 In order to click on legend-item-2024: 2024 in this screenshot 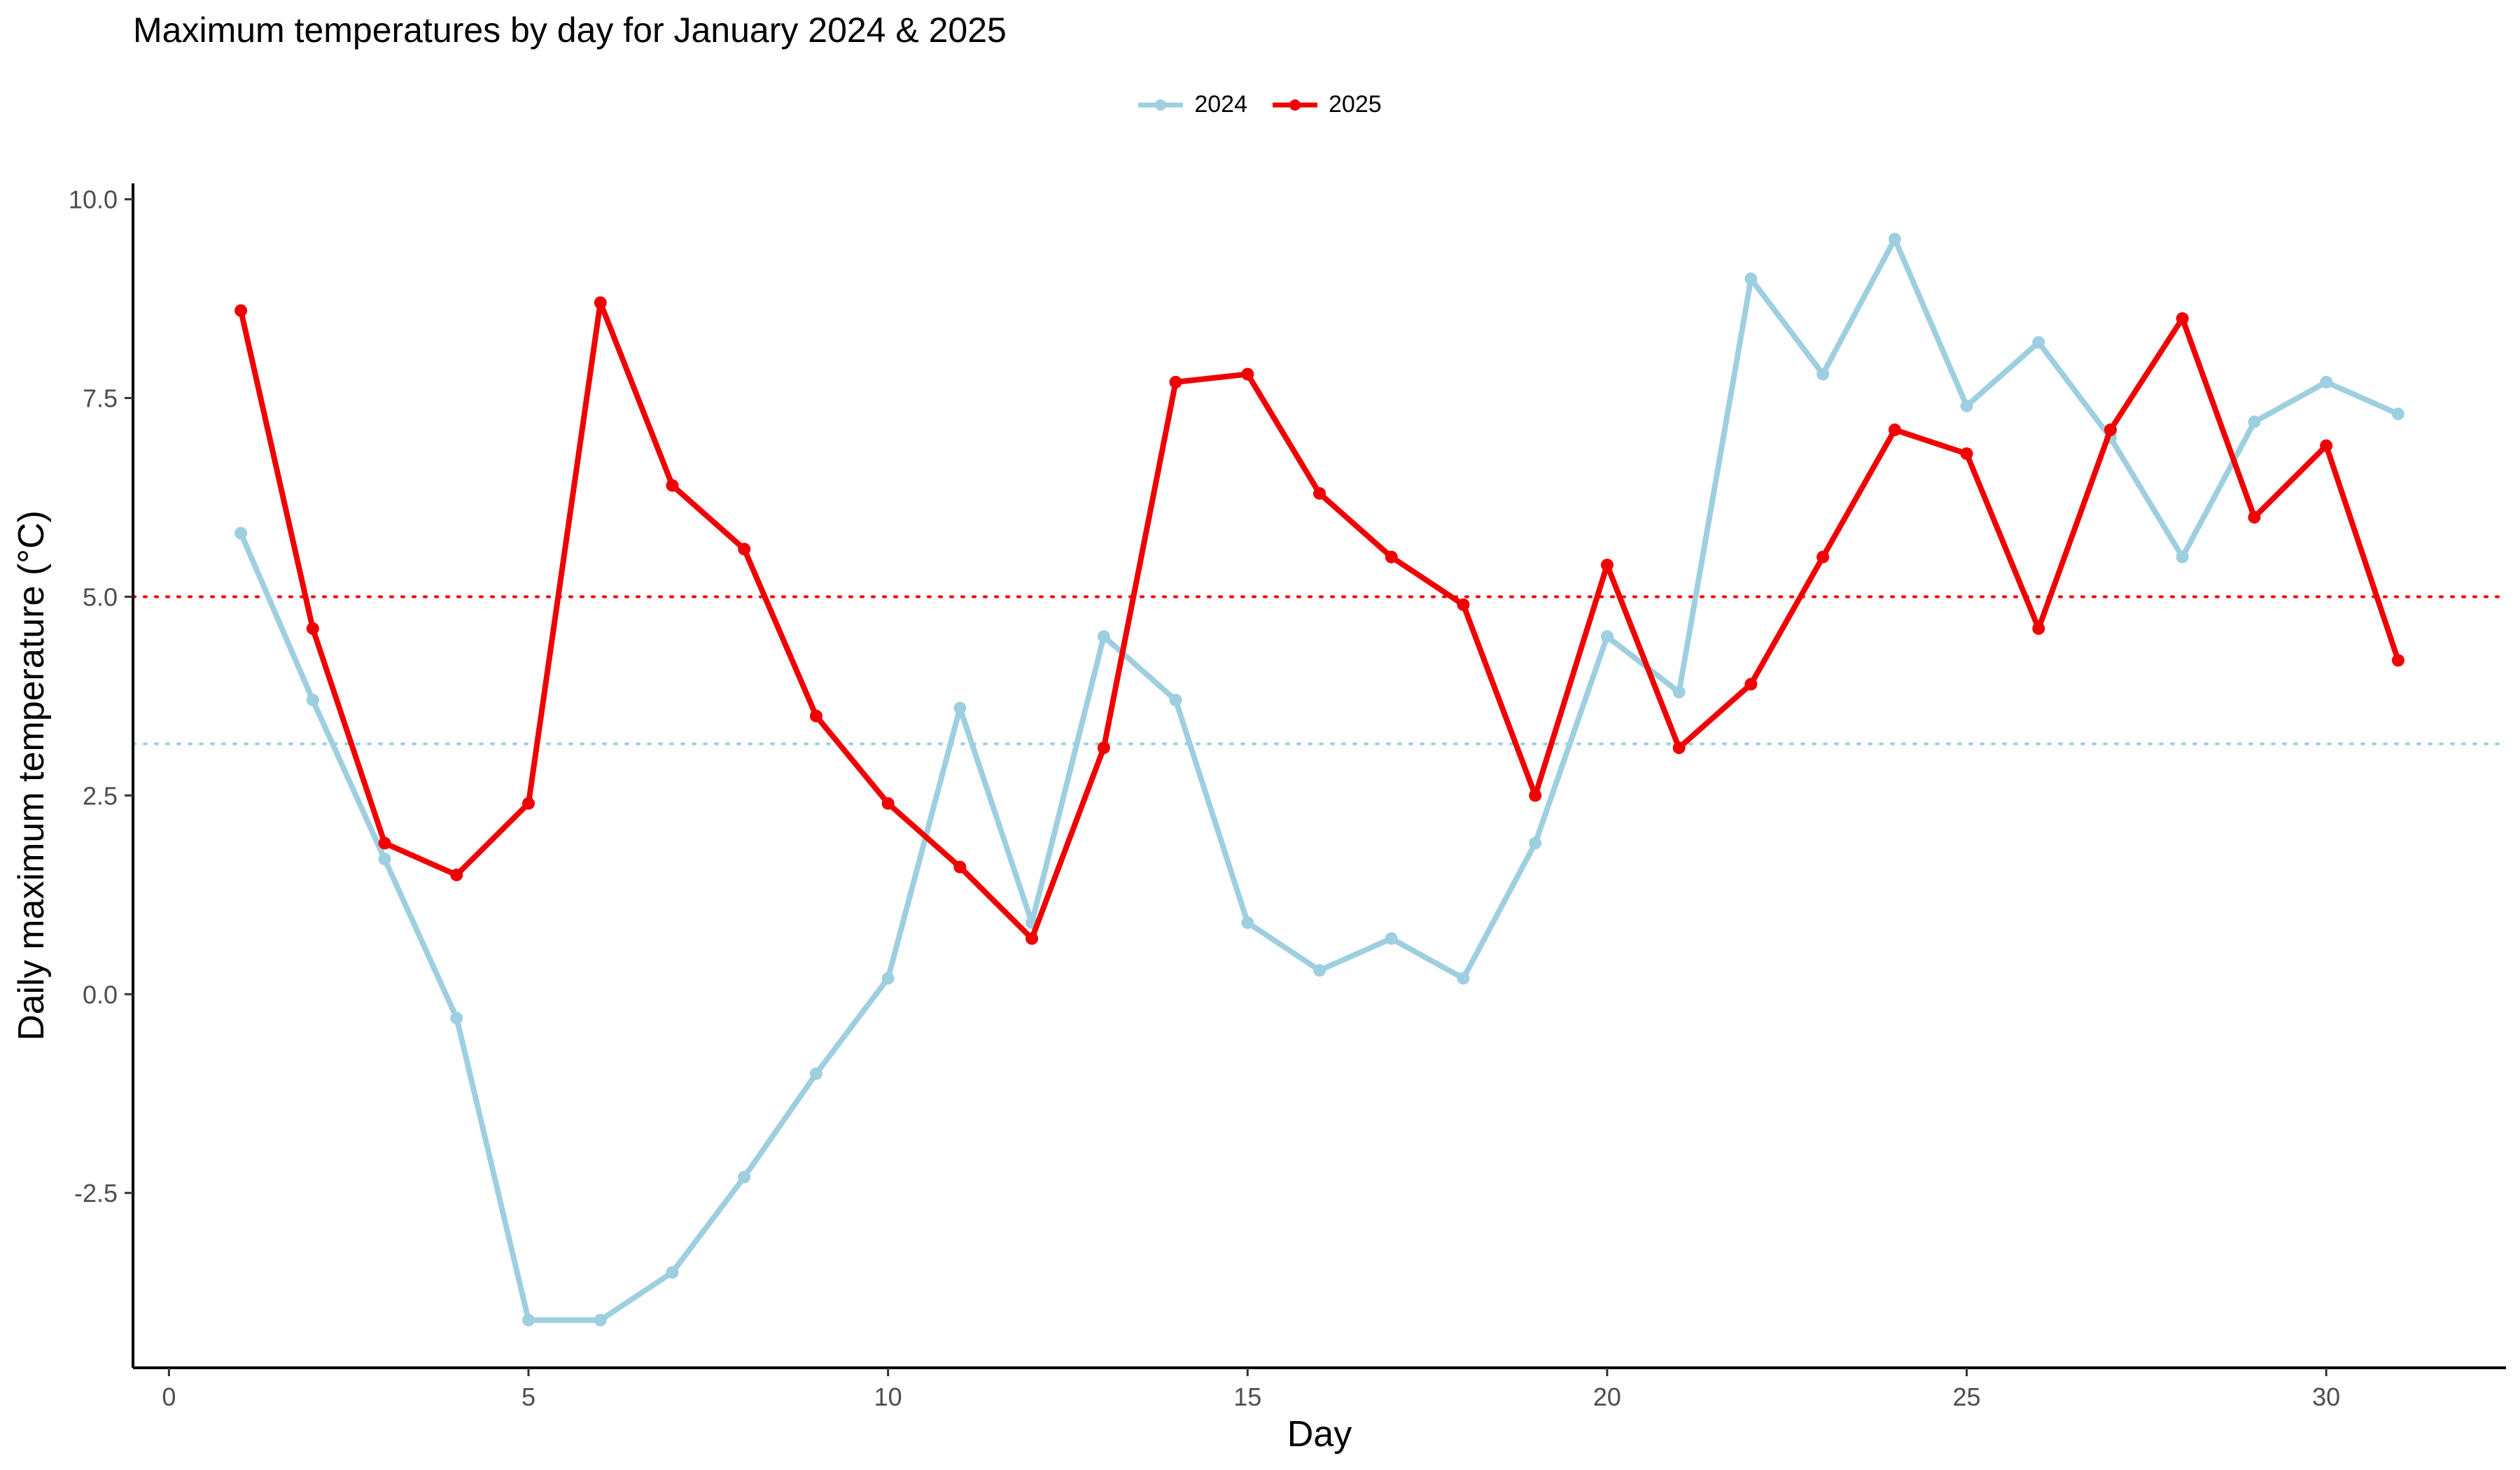, I will do `click(1192, 104)`.